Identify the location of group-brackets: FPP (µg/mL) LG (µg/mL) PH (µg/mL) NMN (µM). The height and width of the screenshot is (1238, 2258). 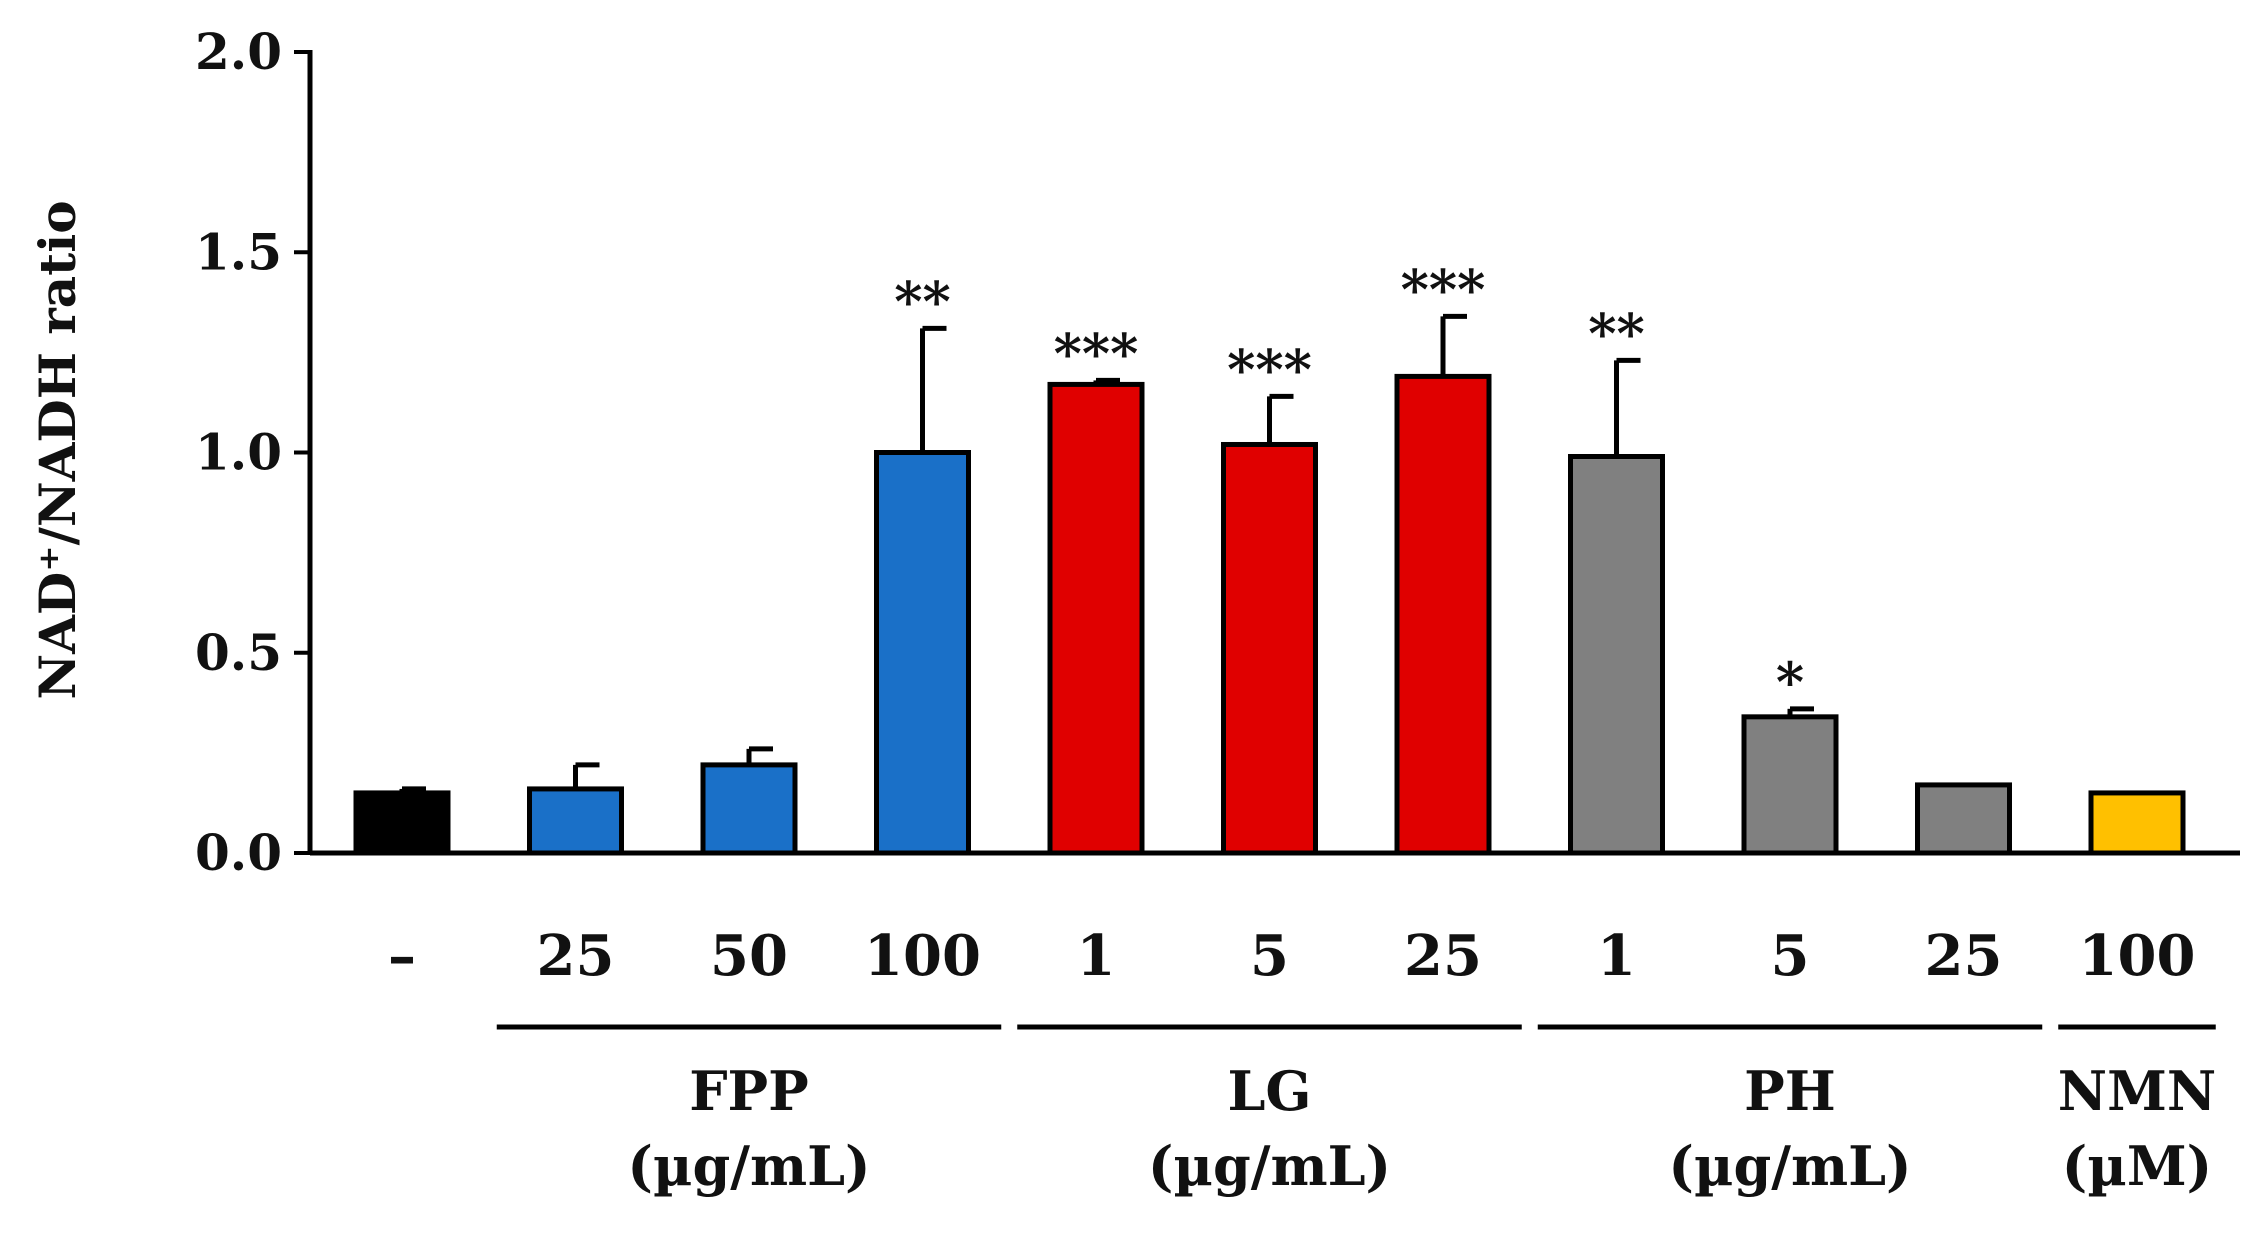
(1356, 1111).